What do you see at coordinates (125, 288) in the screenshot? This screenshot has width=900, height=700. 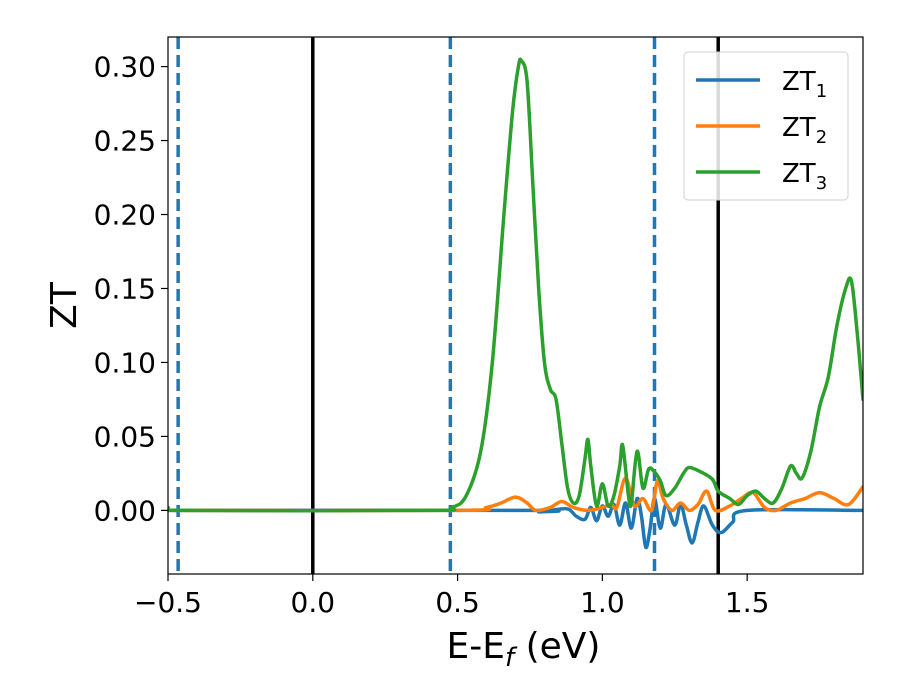 I see `y-tick-label: 0.15` at bounding box center [125, 288].